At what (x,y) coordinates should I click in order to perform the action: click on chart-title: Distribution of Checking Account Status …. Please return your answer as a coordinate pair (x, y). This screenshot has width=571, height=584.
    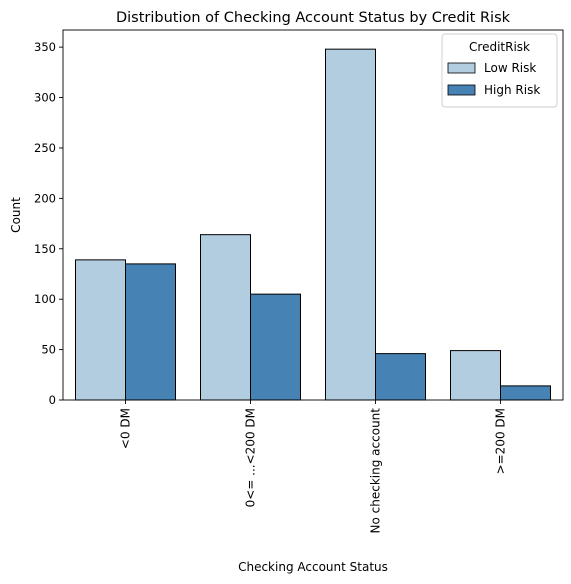
    Looking at the image, I should click on (313, 18).